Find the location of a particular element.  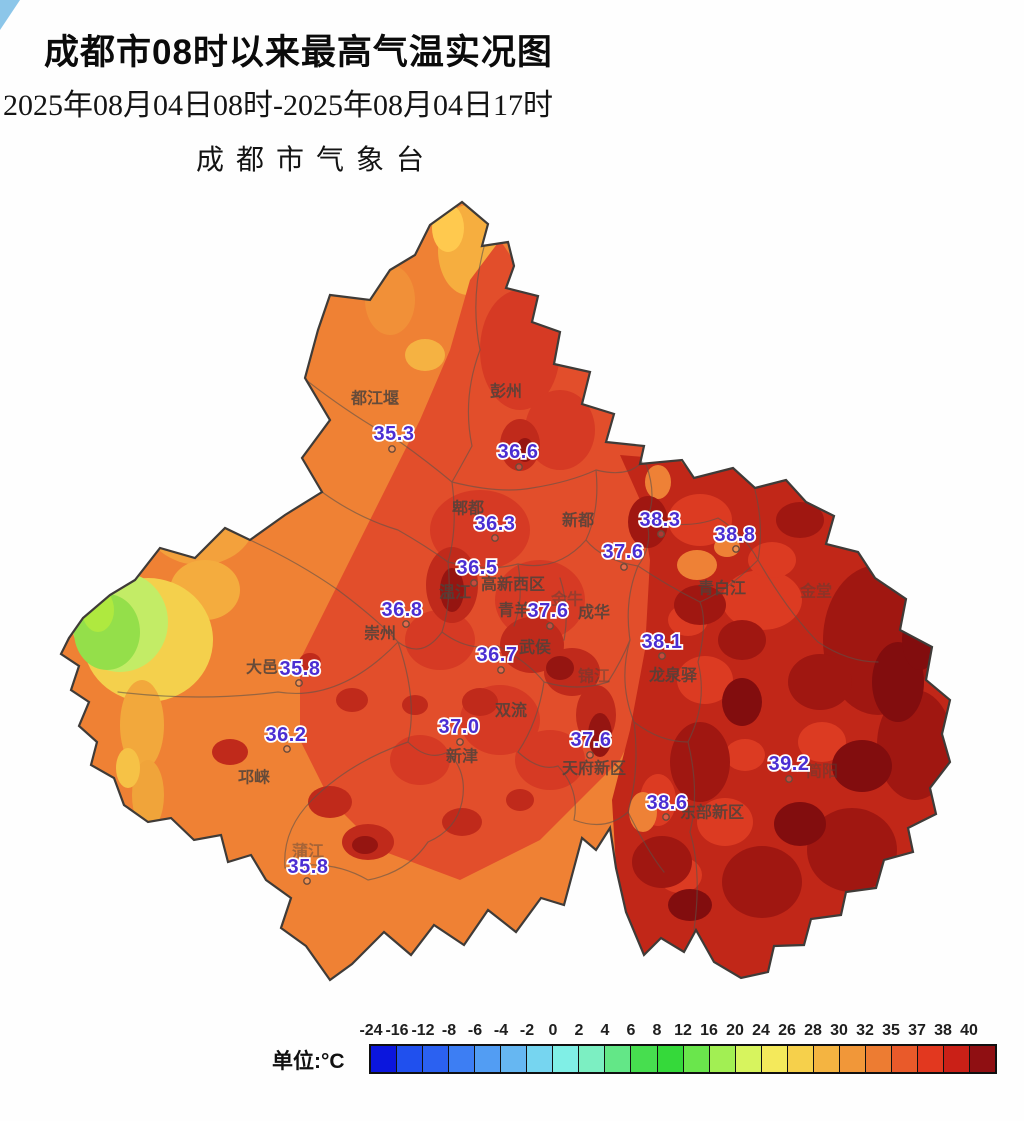

station-temperature-value: 38.3 is located at coordinates (660, 520).